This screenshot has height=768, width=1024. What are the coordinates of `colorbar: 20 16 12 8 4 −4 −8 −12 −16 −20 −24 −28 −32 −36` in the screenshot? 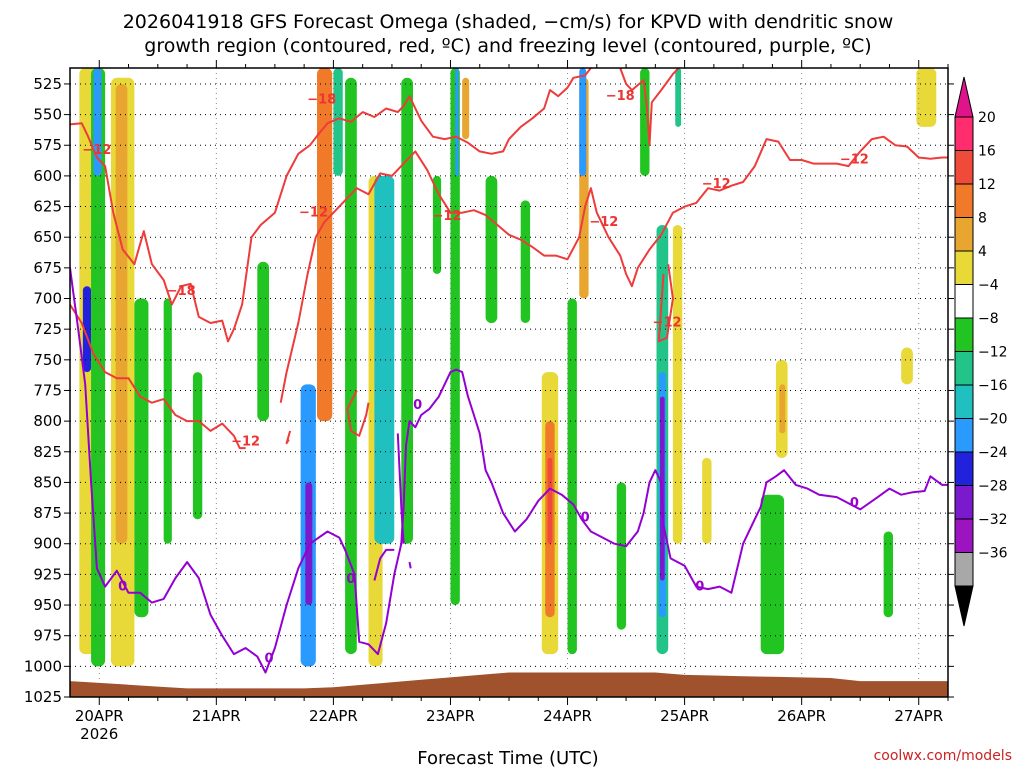 It's located at (981, 351).